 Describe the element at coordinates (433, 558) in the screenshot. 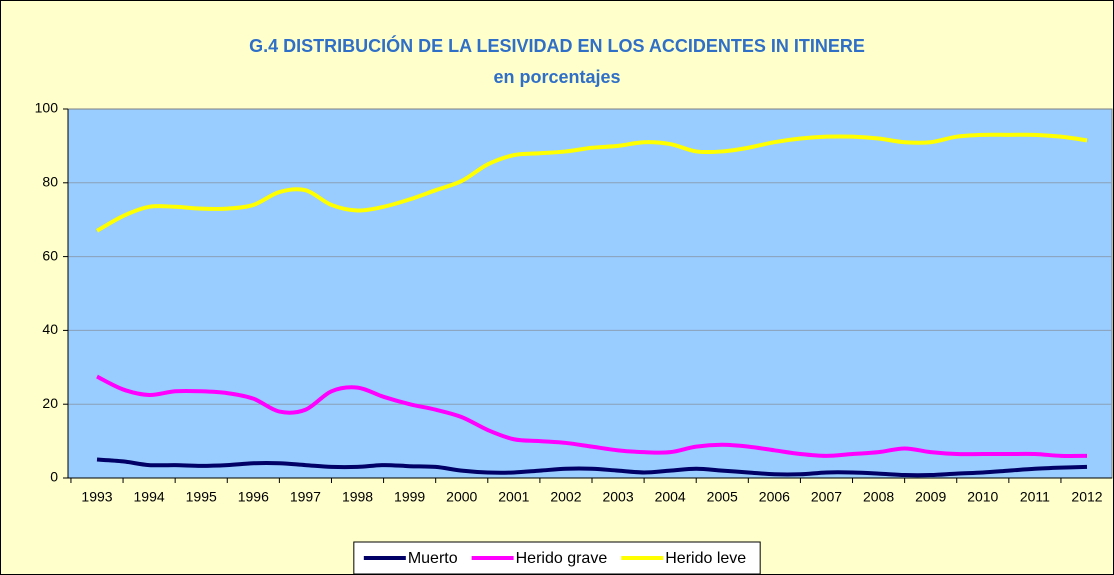

I see `legend-label: Muerto` at that location.